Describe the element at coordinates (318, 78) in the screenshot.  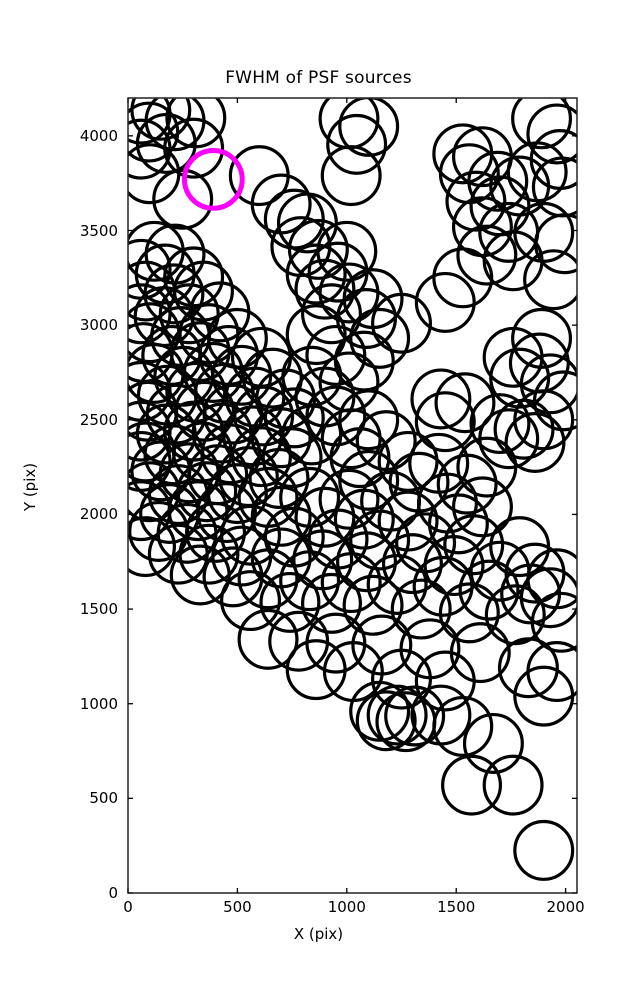
I see `chart-title: FWHM of PSF sources` at that location.